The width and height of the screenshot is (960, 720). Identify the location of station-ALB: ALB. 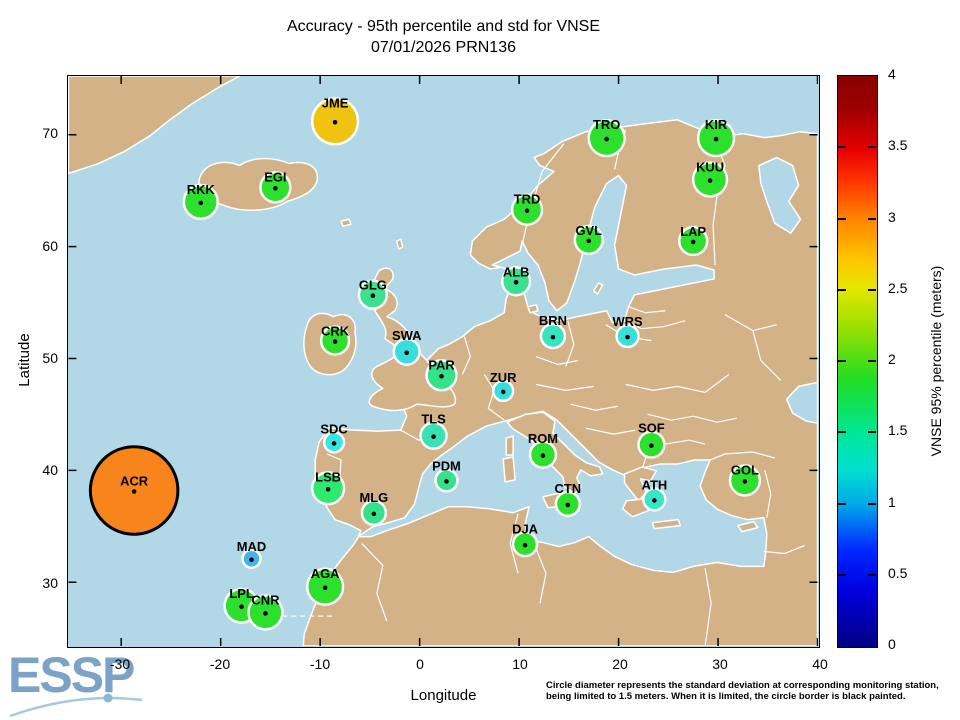
(516, 280).